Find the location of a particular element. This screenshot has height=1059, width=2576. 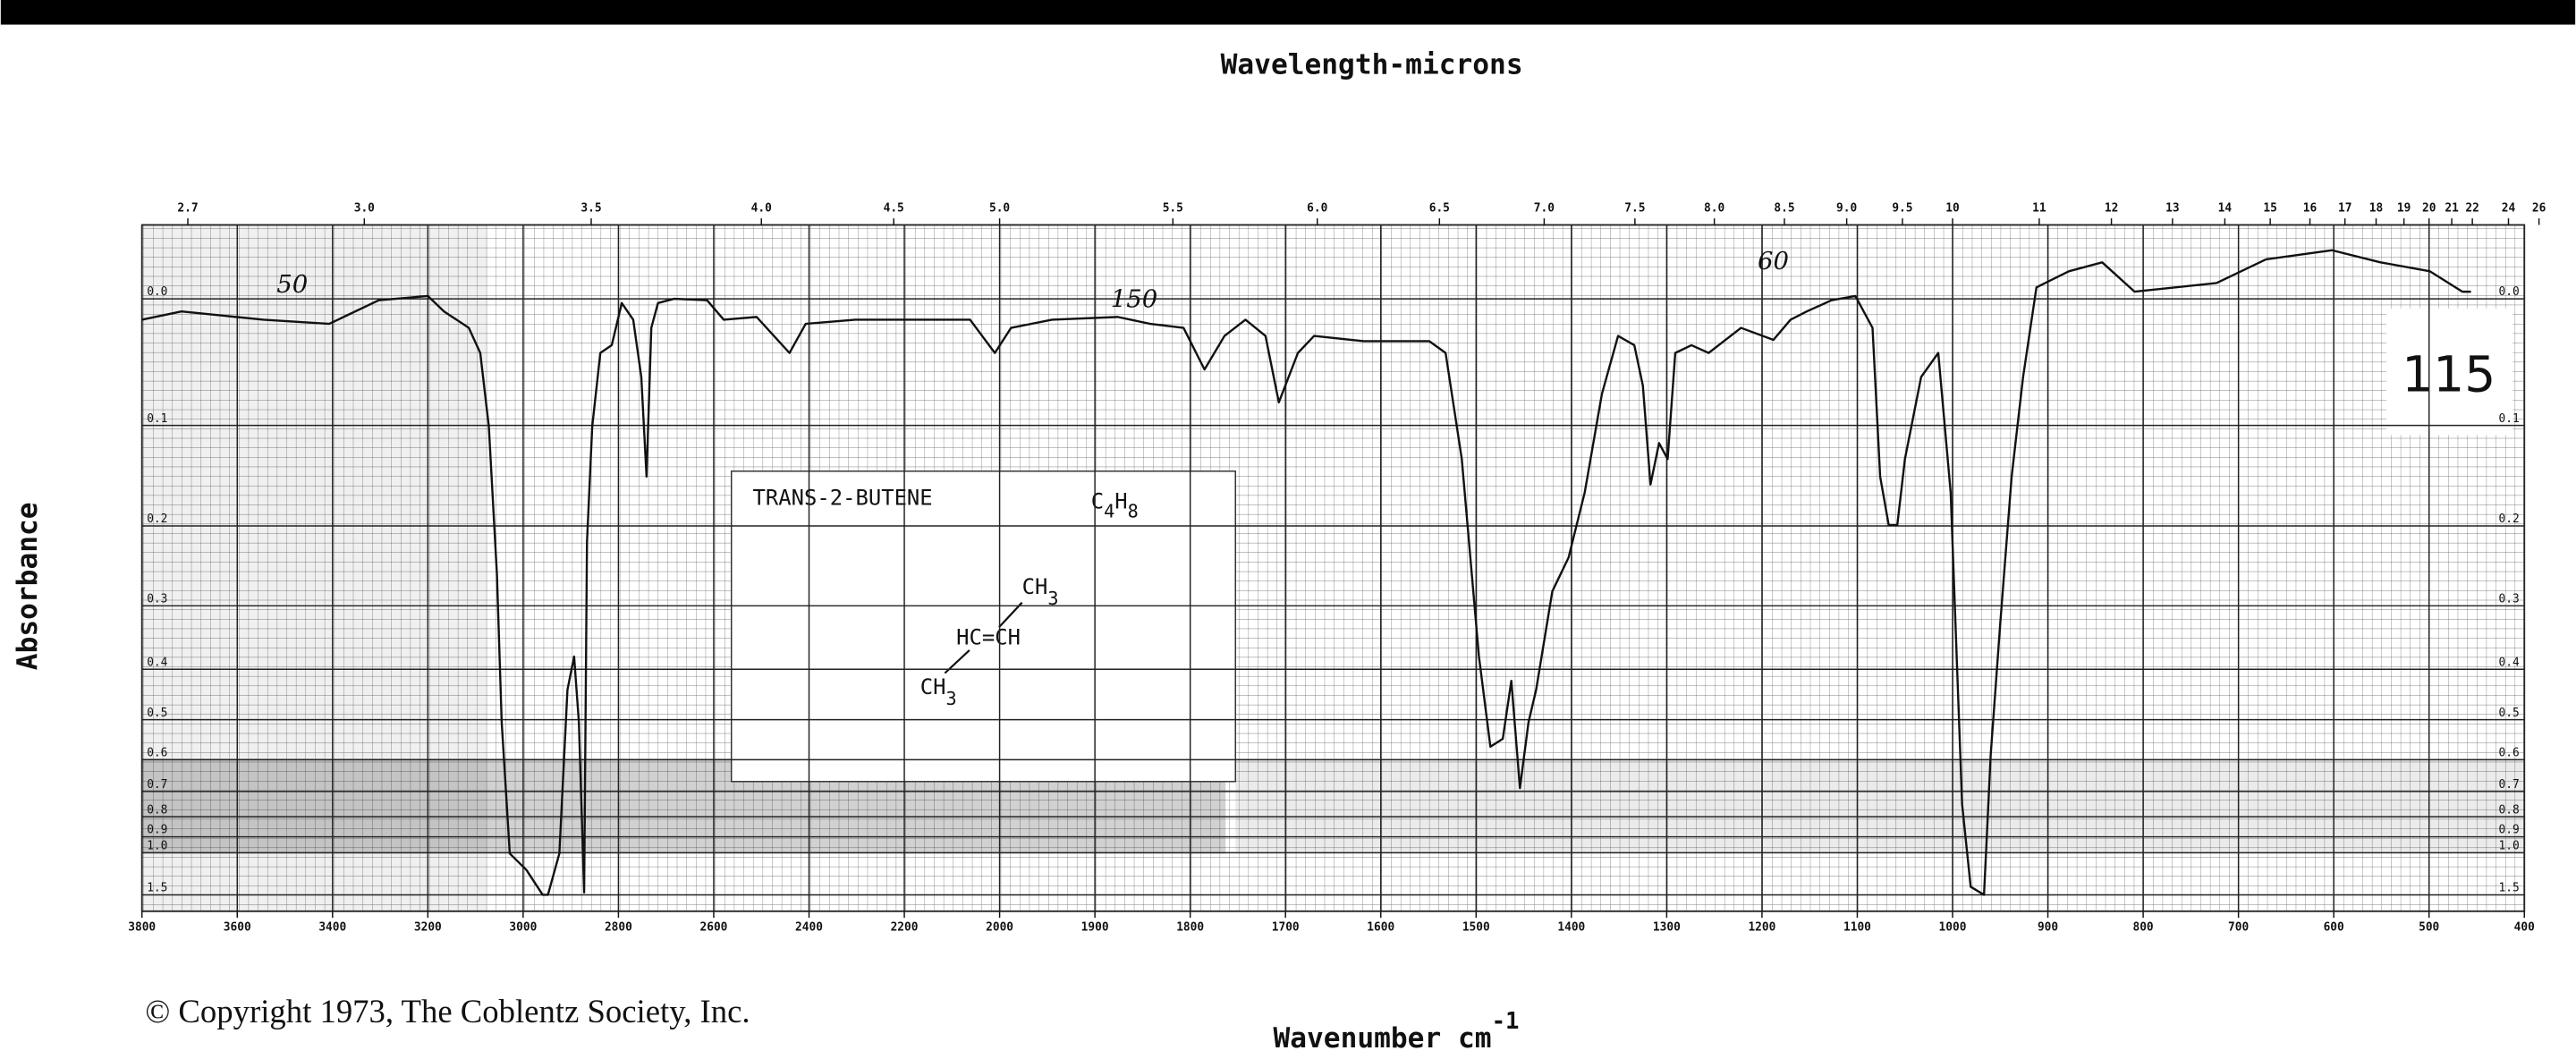

x-axis-label: Wavenumber cm-1 is located at coordinates (1396, 1031).